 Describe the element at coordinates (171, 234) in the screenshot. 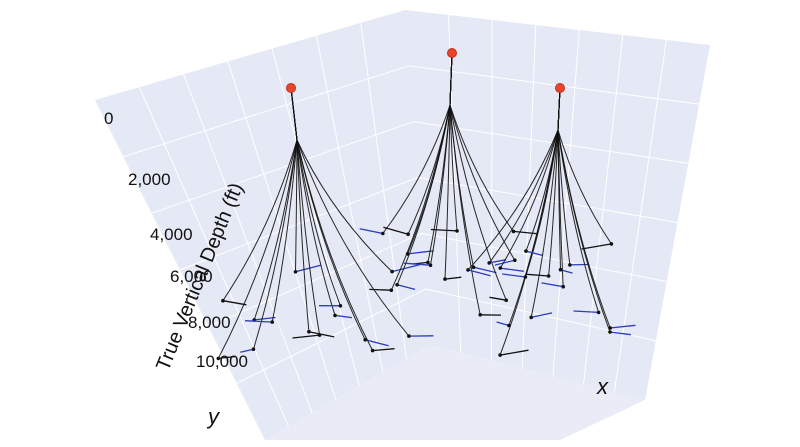

I see `z-tick-label: 4,000` at that location.